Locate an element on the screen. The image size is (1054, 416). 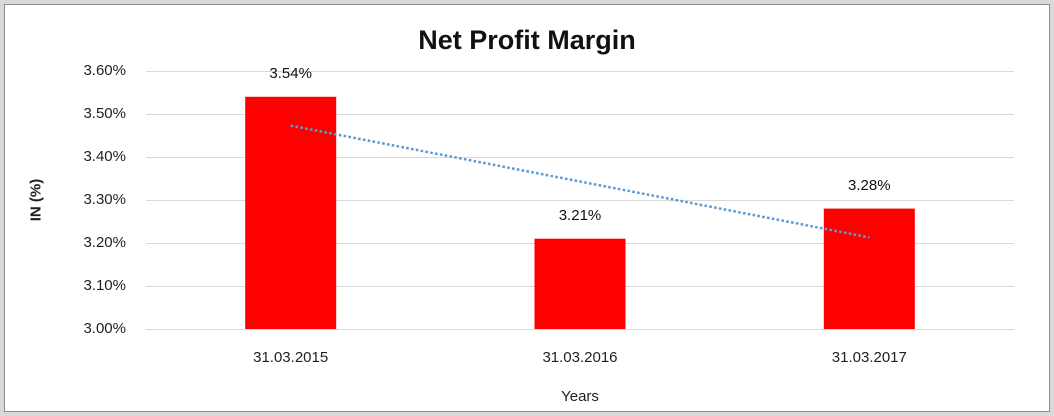
y-tick-label: 3.60% is located at coordinates (104, 70).